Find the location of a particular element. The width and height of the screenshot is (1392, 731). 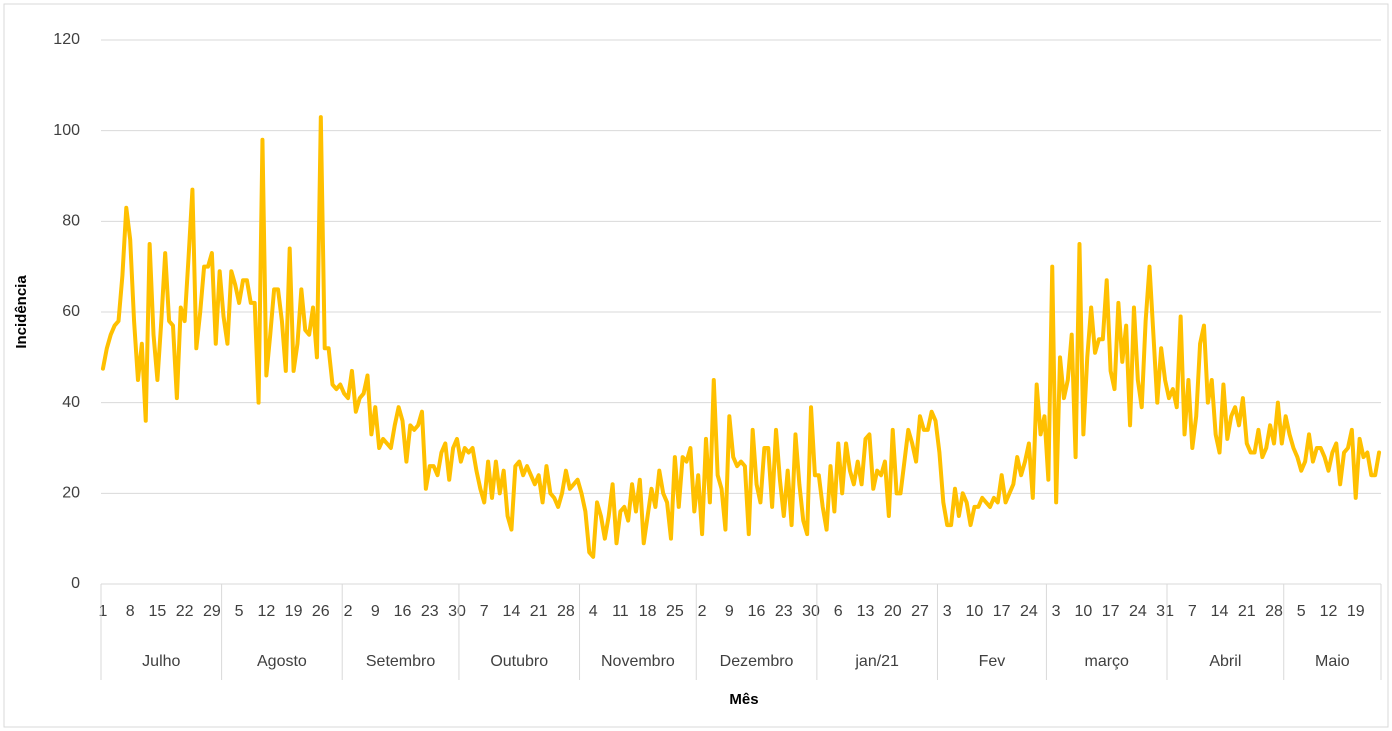

month-label: Fev is located at coordinates (992, 661).